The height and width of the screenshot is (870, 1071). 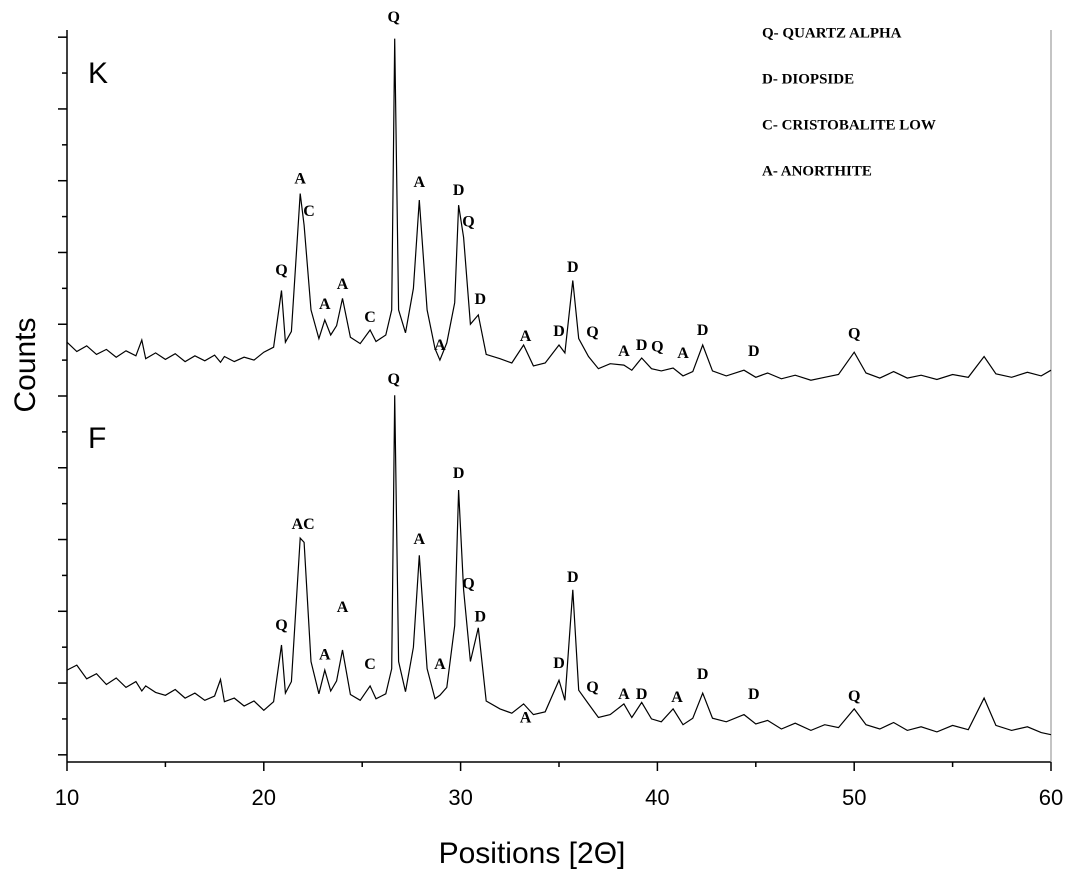 I want to click on x-tick-label: 40, so click(x=657, y=797).